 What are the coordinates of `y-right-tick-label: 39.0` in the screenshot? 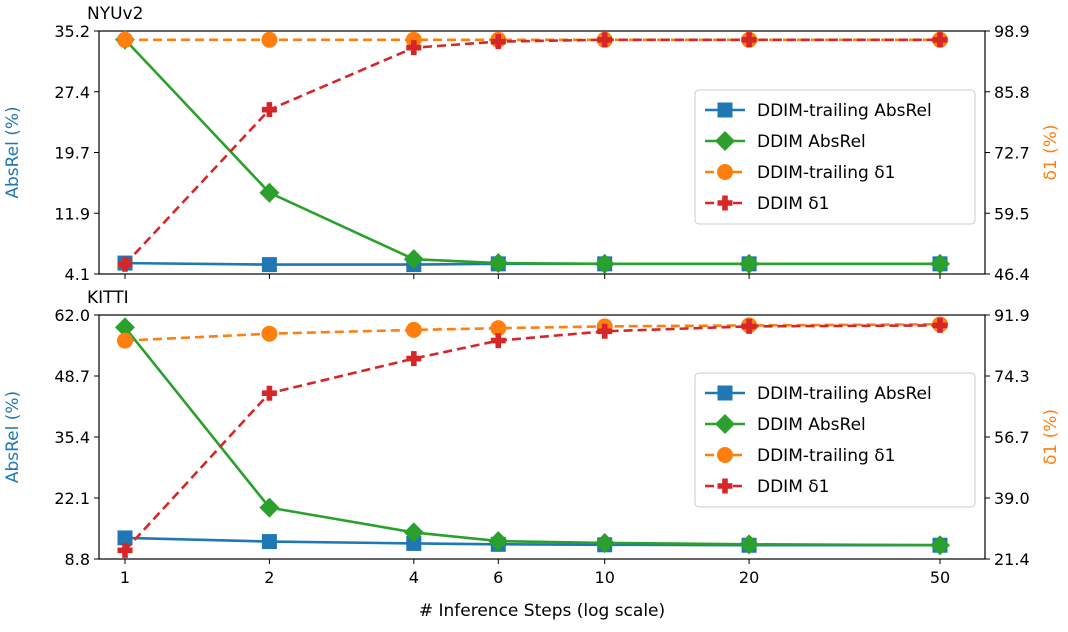 It's located at (1012, 498).